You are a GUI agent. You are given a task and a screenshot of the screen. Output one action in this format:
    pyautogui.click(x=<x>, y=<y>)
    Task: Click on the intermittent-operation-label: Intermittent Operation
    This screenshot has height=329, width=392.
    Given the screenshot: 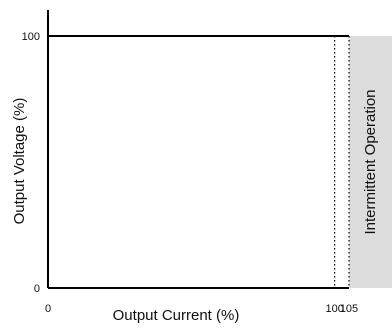 What is the action you would take?
    pyautogui.click(x=370, y=161)
    